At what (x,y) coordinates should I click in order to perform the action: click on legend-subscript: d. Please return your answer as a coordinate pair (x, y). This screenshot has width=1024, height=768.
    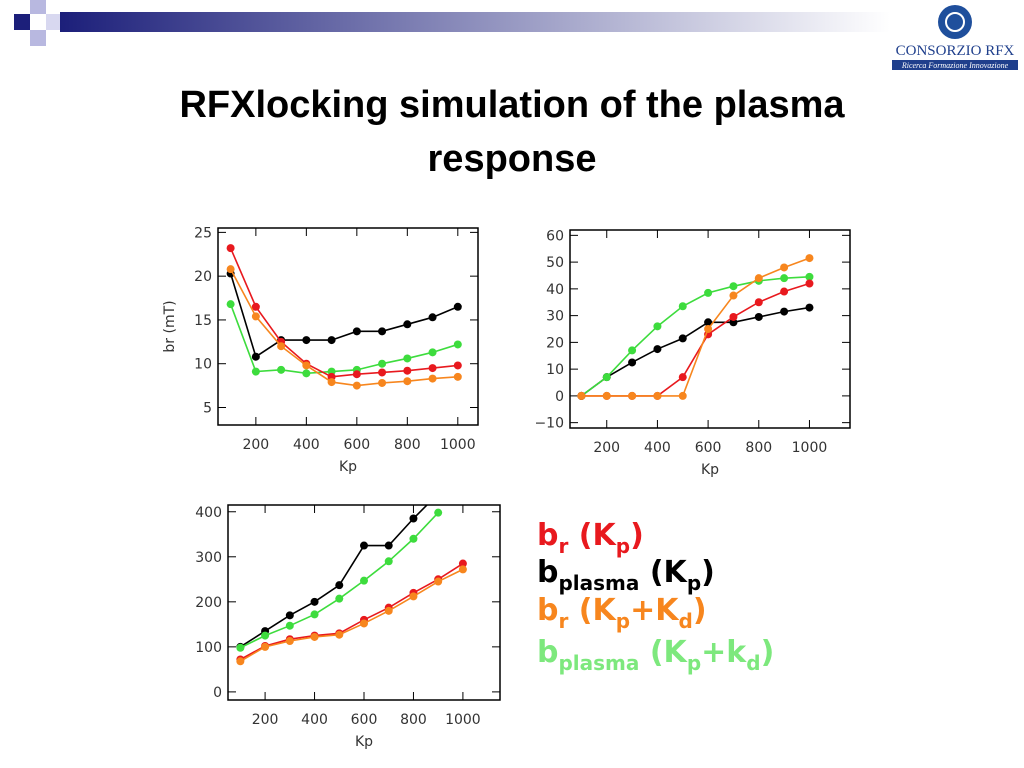
    Looking at the image, I should click on (685, 621).